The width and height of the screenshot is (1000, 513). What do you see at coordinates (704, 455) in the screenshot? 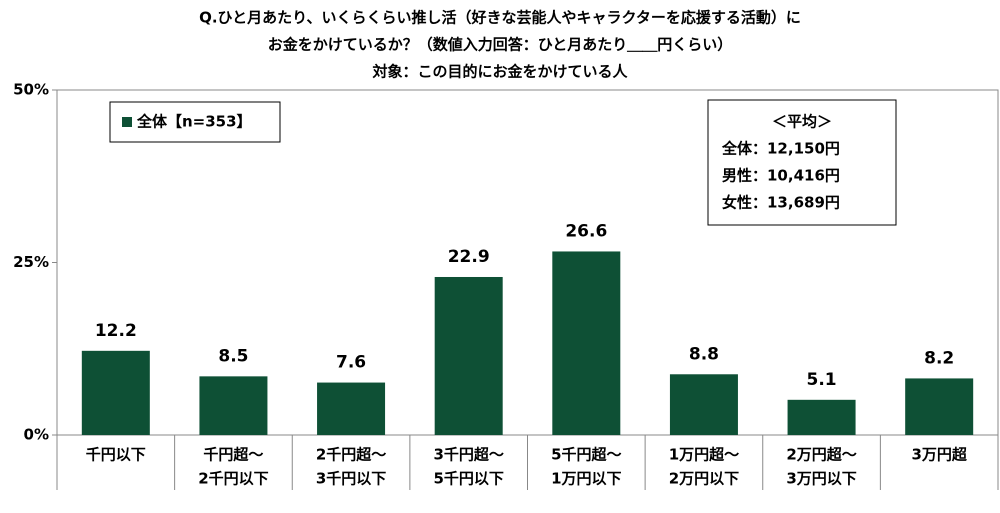
I see `x-tick-label: 1万円超～` at bounding box center [704, 455].